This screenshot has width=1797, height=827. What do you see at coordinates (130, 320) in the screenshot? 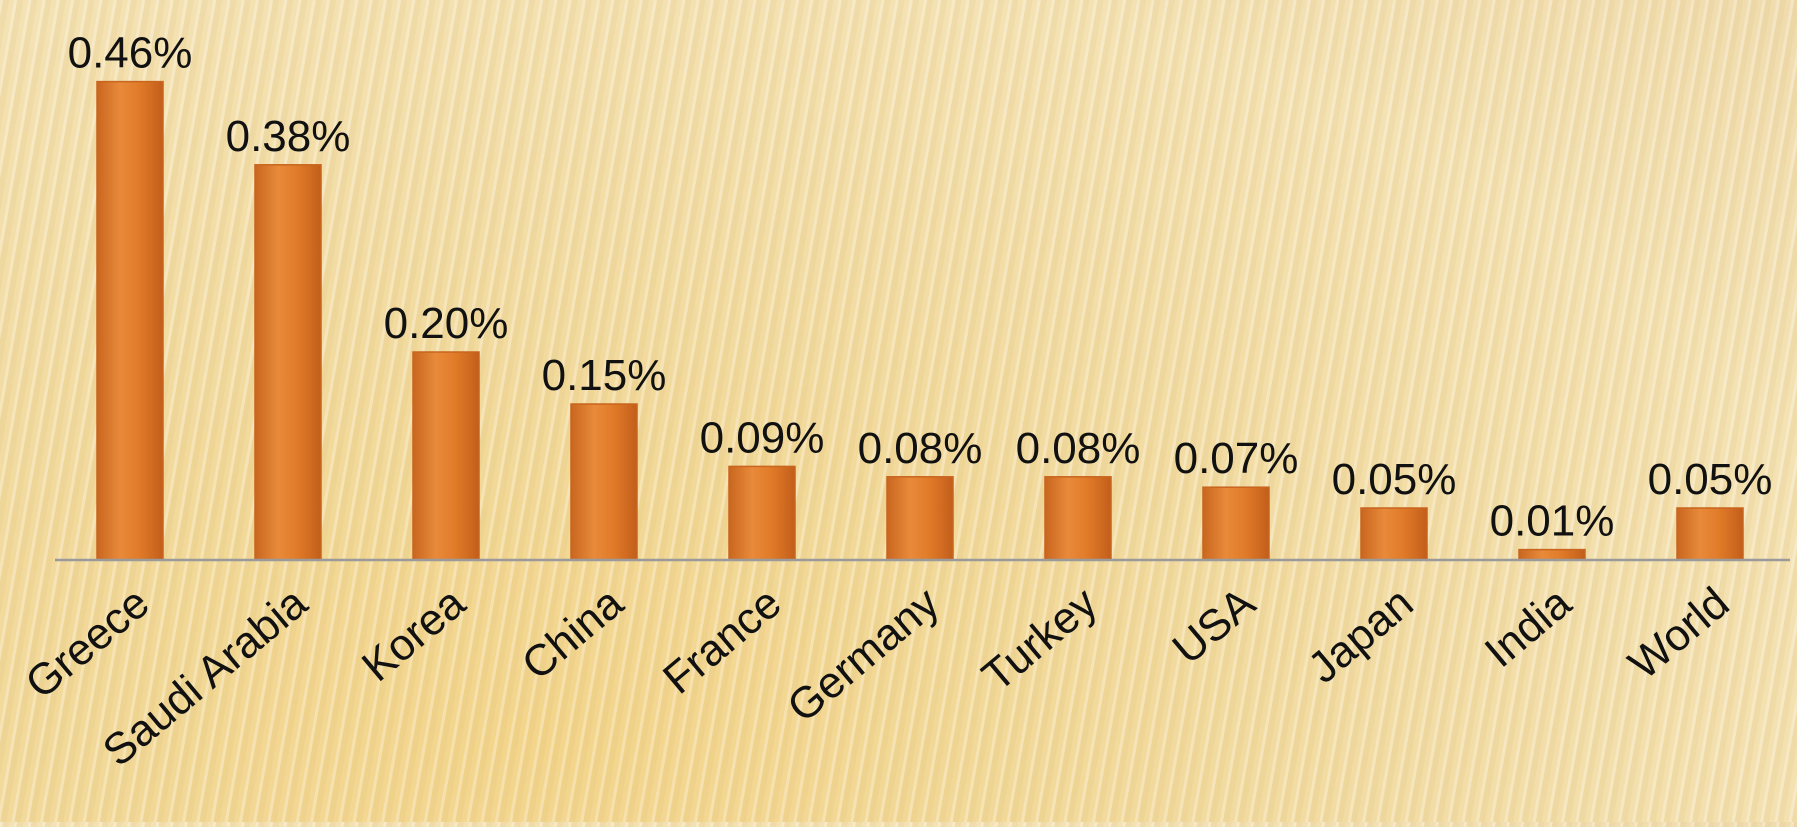
I see `bar-greece` at bounding box center [130, 320].